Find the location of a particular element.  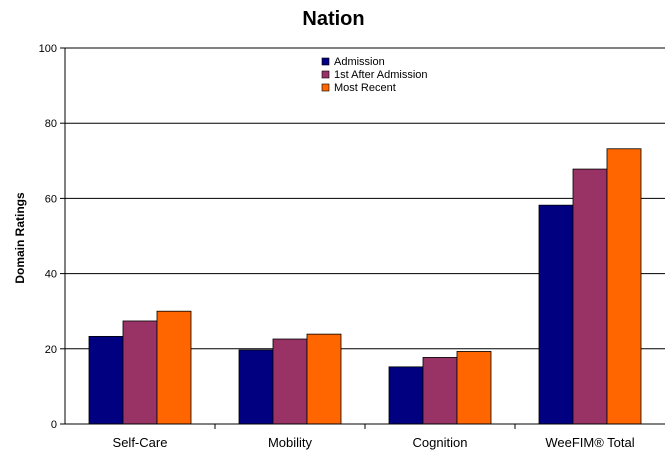

y-tick-label: 40 is located at coordinates (51, 275).